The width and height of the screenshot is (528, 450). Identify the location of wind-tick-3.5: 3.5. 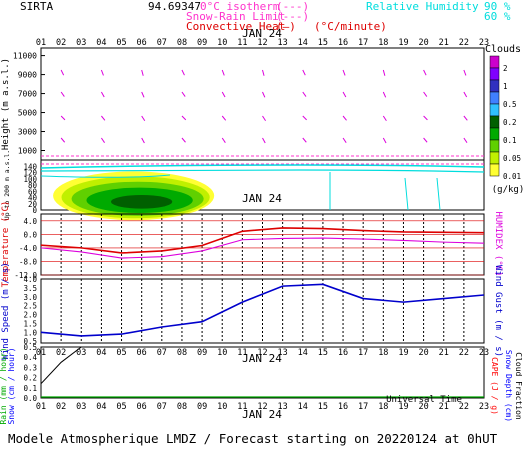
(30, 288).